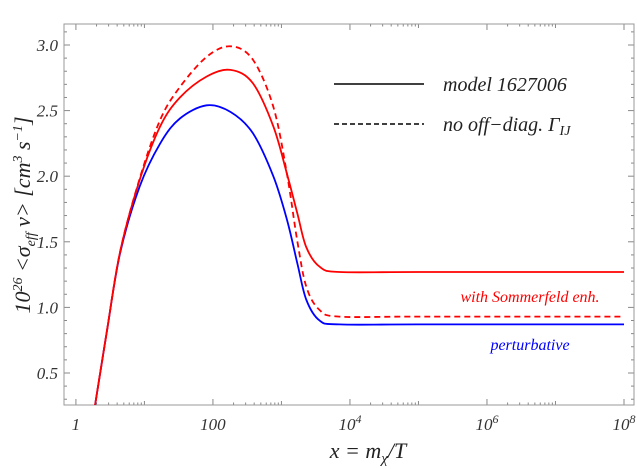 This screenshot has width=637, height=469. Describe the element at coordinates (623, 423) in the screenshot. I see `x-tick-label: 10⁸` at that location.